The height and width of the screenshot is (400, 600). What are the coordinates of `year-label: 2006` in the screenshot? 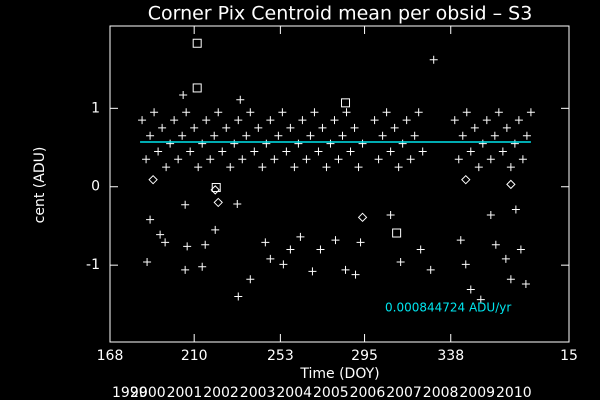 It's located at (368, 392).